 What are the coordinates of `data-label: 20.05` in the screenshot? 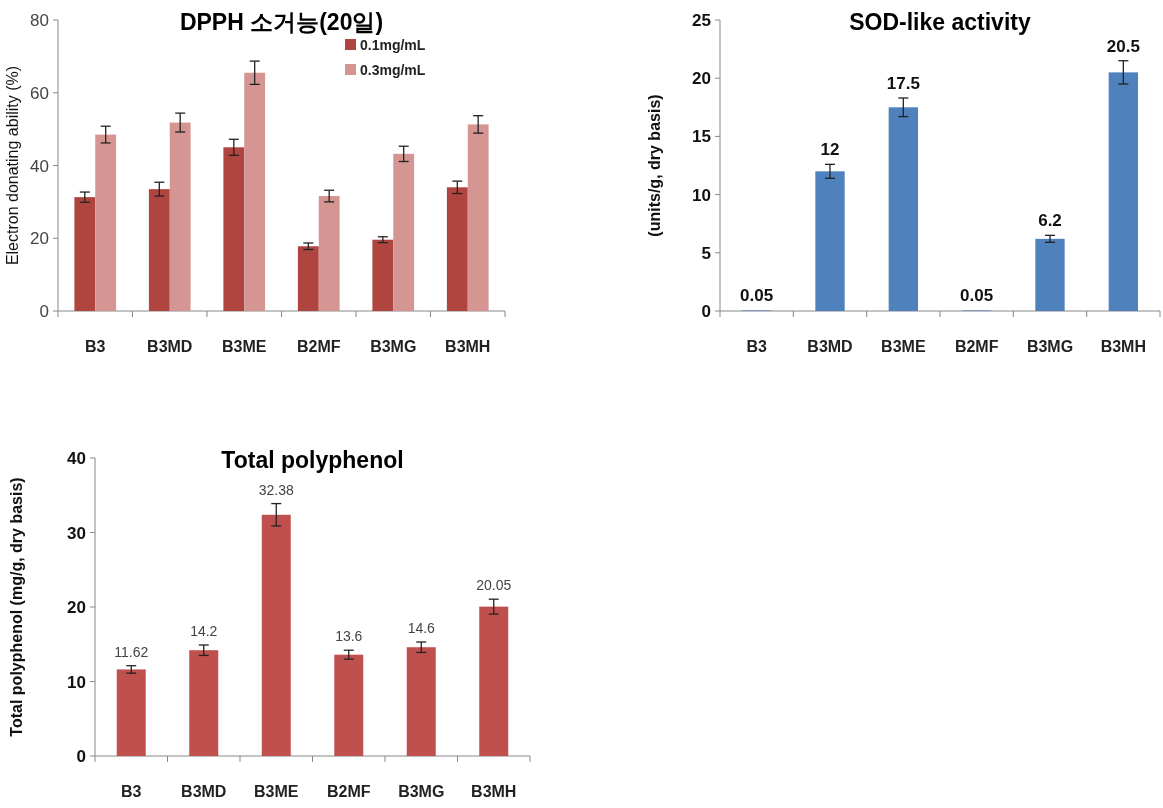 It's located at (494, 585).